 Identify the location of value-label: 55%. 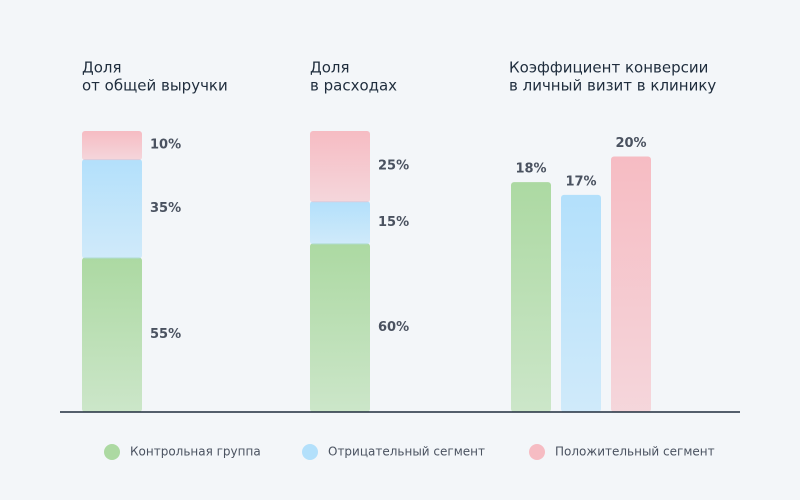
(165, 334).